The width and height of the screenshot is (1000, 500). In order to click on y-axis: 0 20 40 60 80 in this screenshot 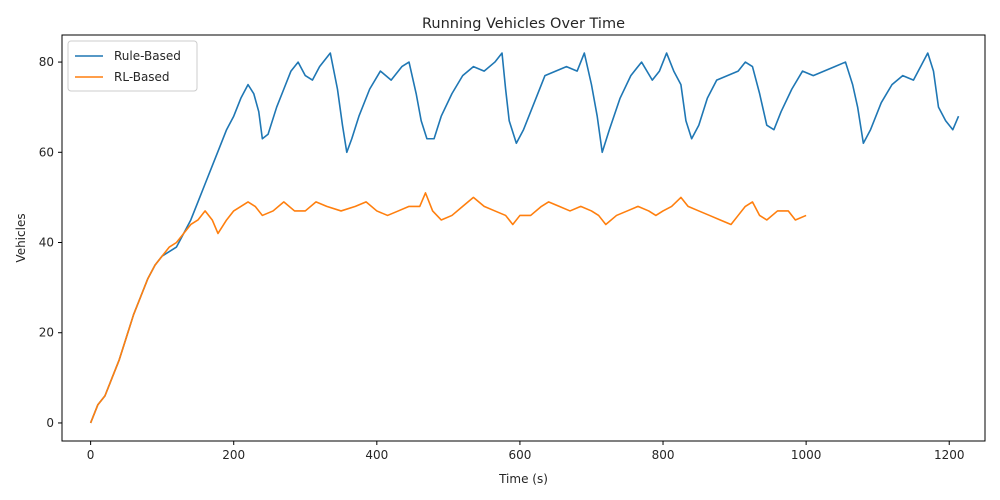, I will do `click(50, 242)`.